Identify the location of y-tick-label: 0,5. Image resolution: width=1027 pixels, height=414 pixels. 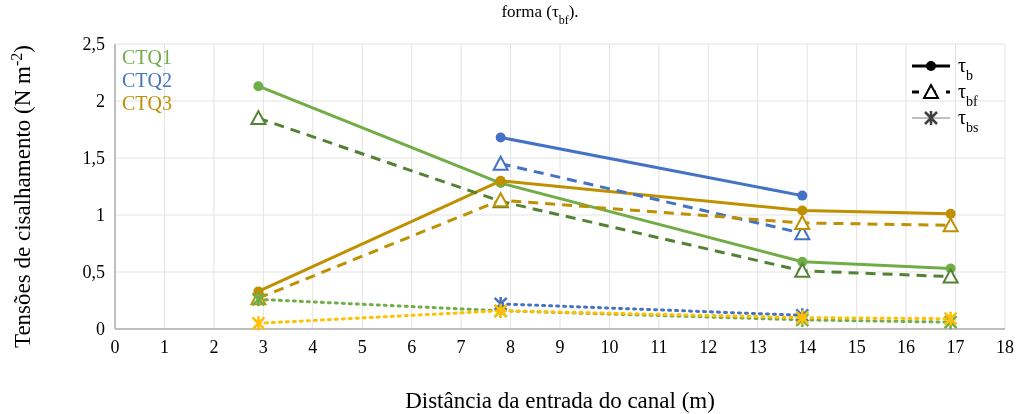
(93, 272).